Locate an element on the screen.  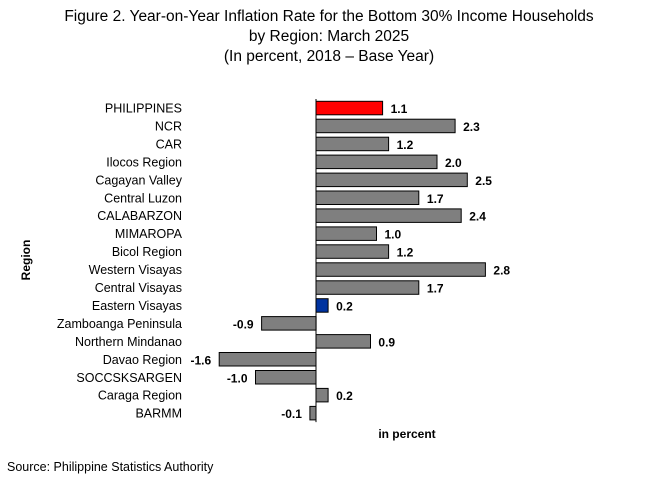
x-axis-label: in percent is located at coordinates (406, 434).